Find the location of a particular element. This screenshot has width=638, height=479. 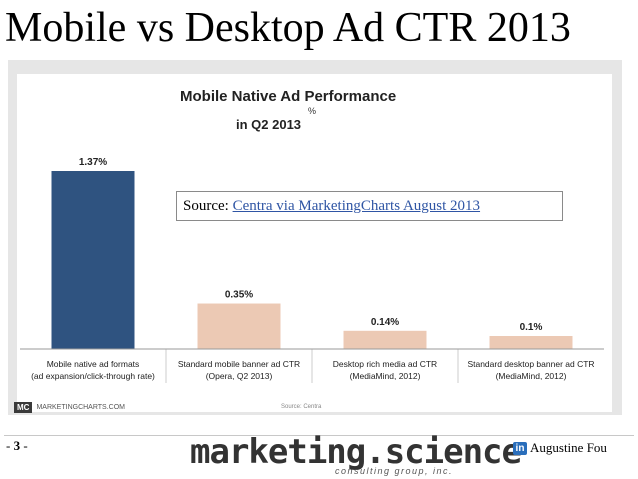

chart-source-note: Source: Centra is located at coordinates (301, 407).